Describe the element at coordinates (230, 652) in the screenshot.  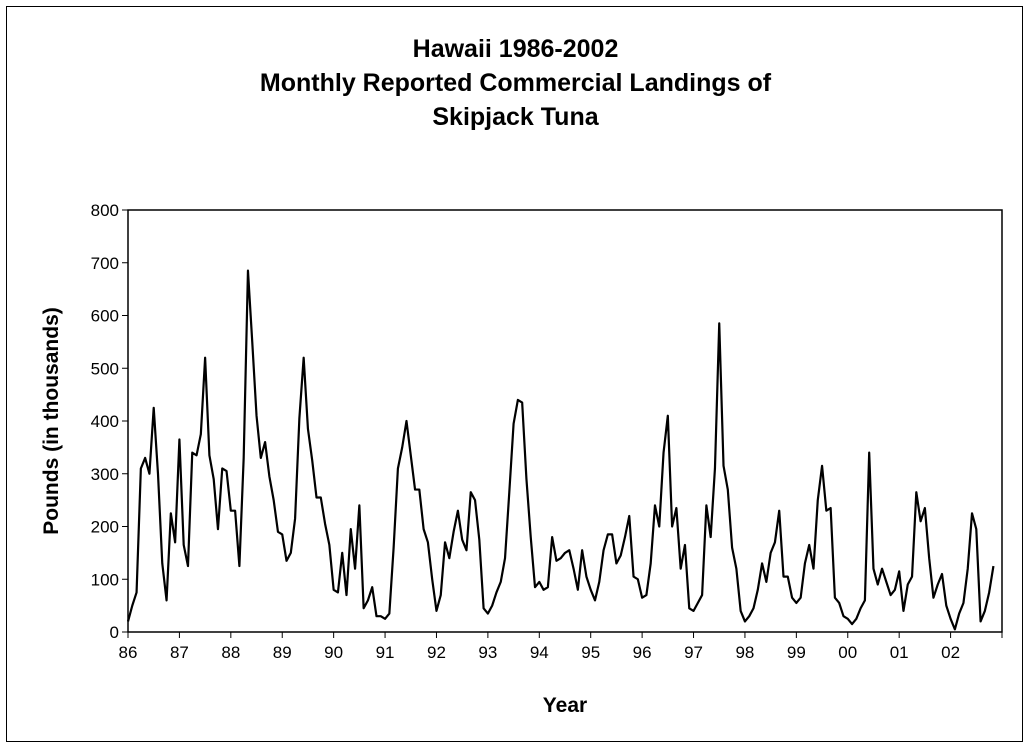
I see `x-tick-label: 88` at that location.